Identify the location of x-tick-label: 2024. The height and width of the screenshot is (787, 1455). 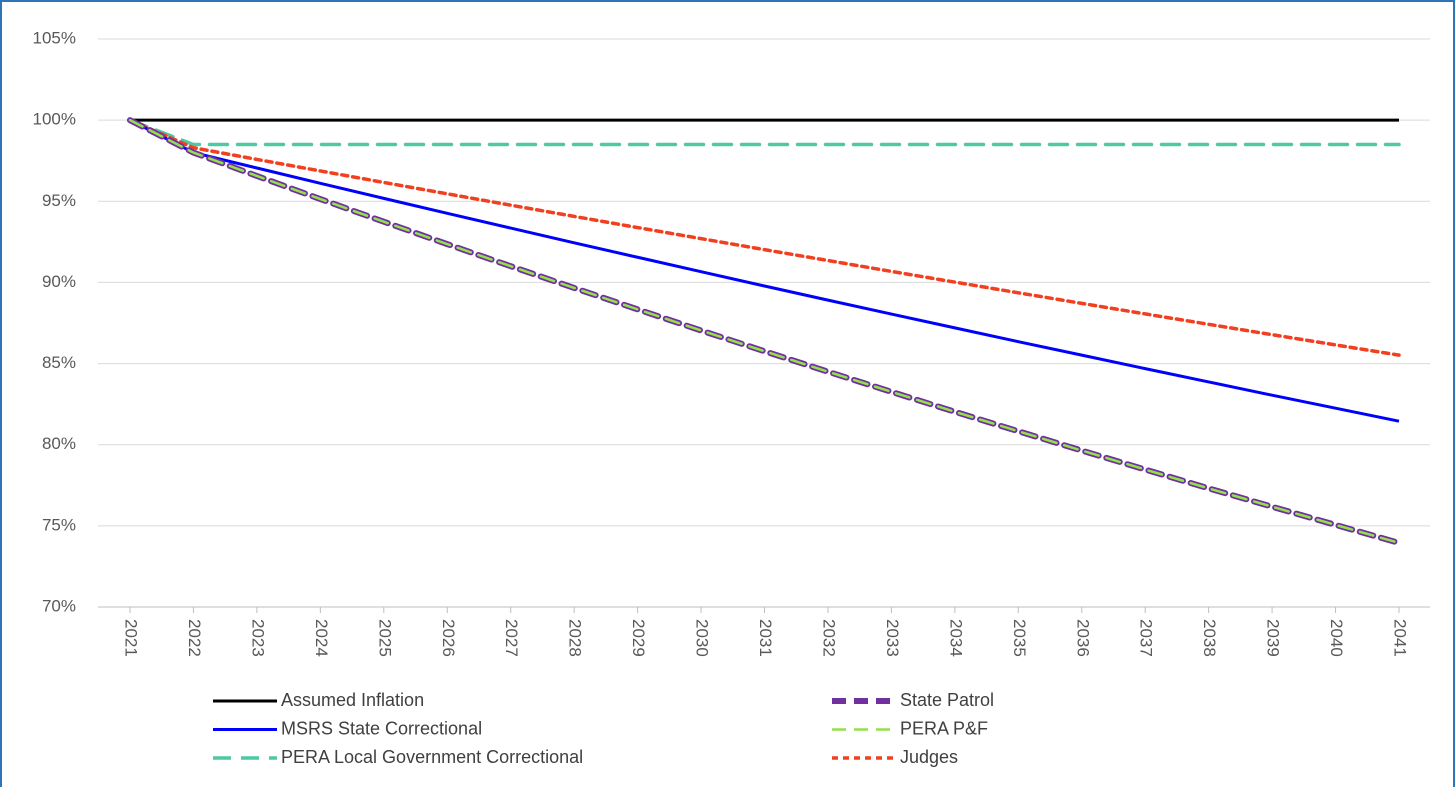
(321, 638).